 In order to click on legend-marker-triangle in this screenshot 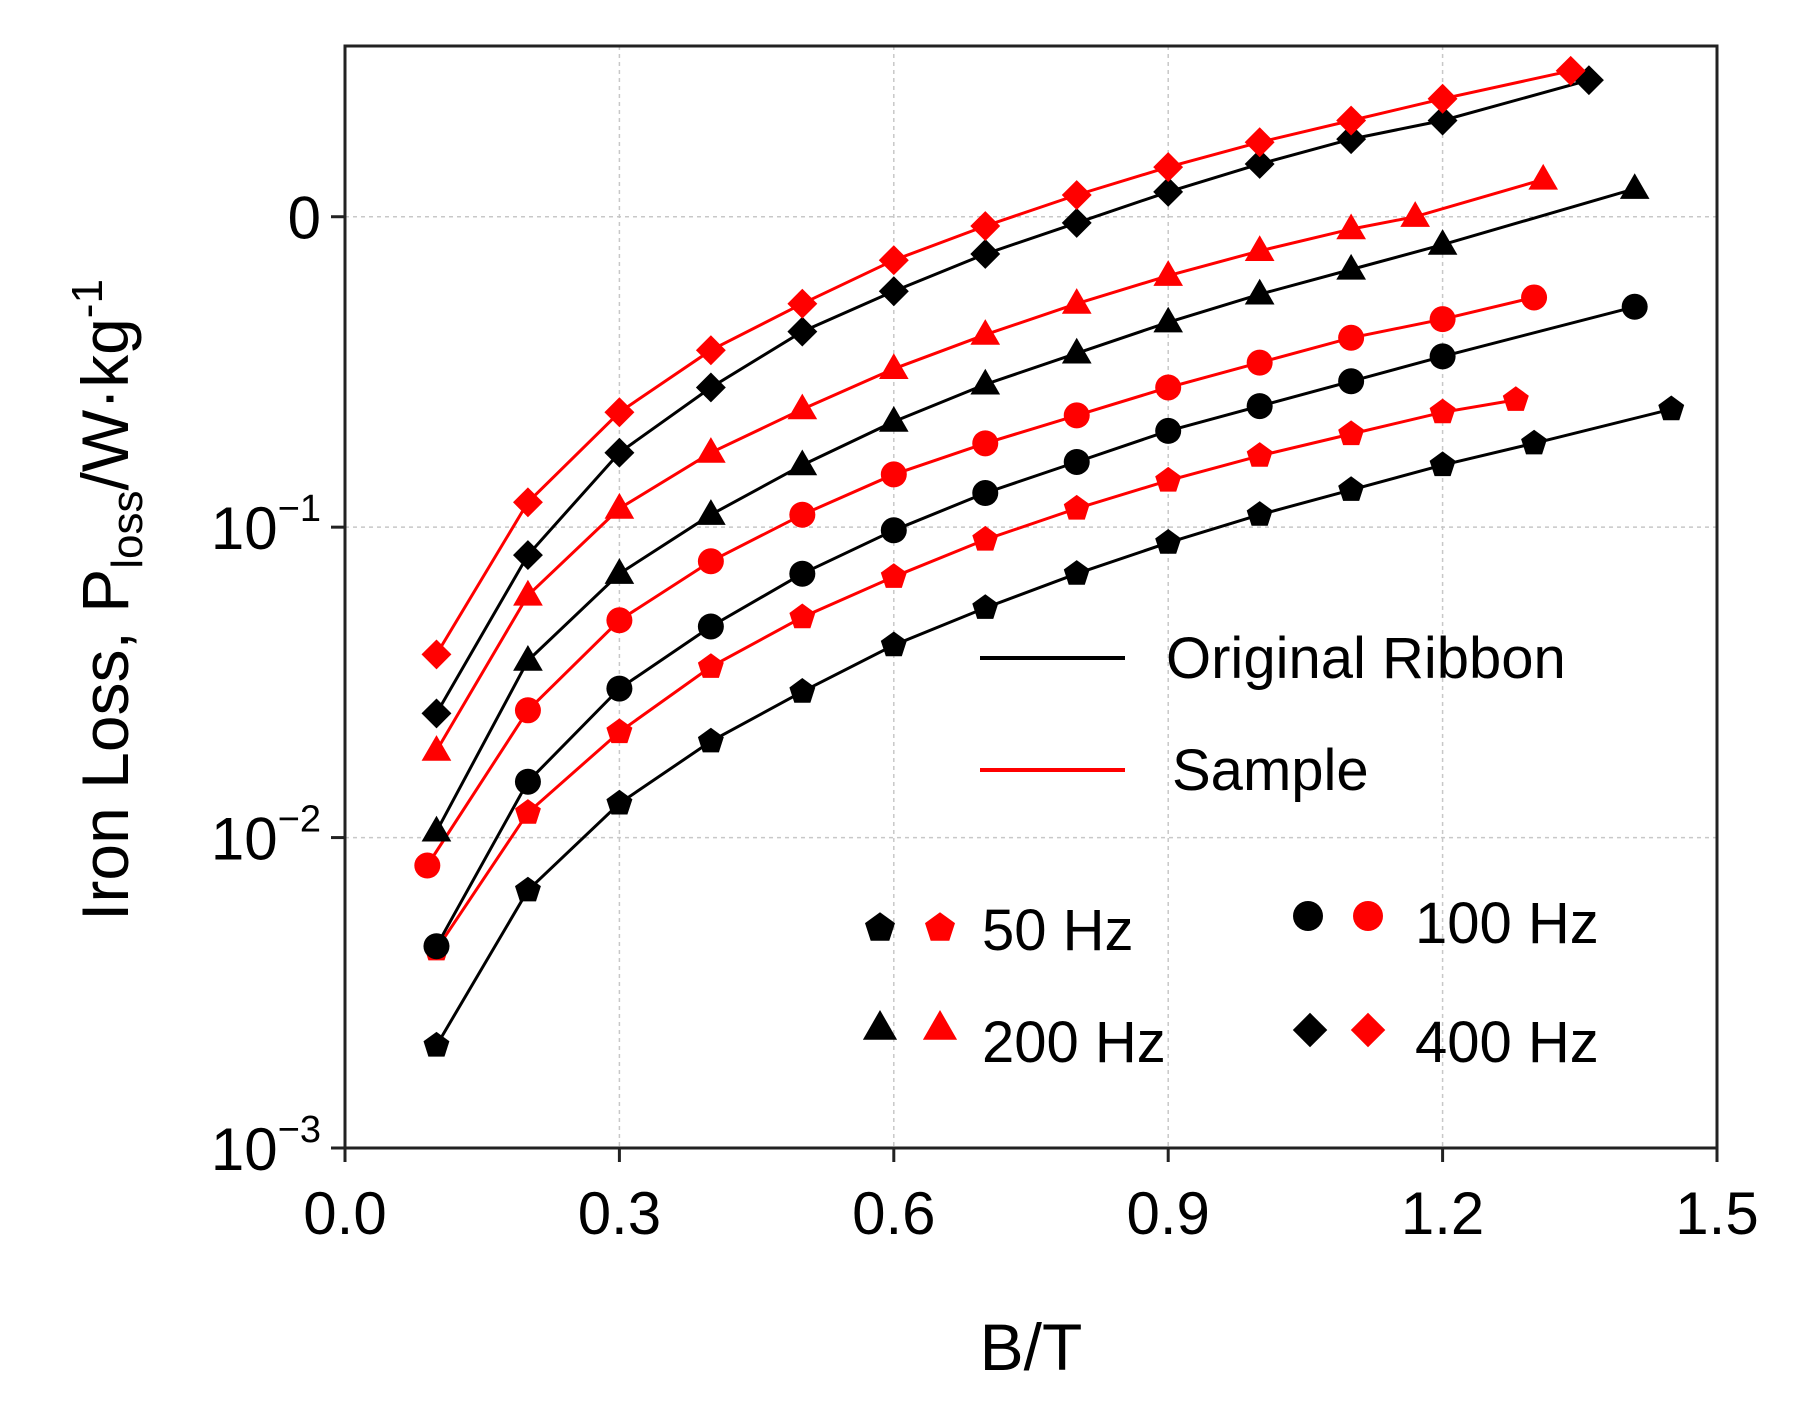, I will do `click(940, 1025)`.